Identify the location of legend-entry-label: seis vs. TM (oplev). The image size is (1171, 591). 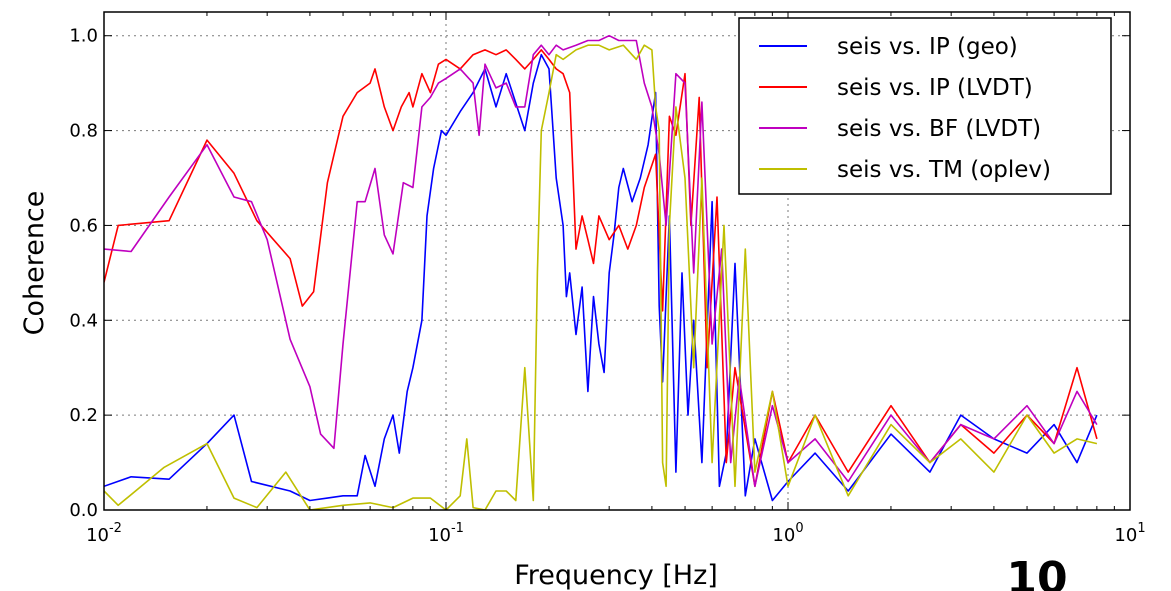
(944, 170).